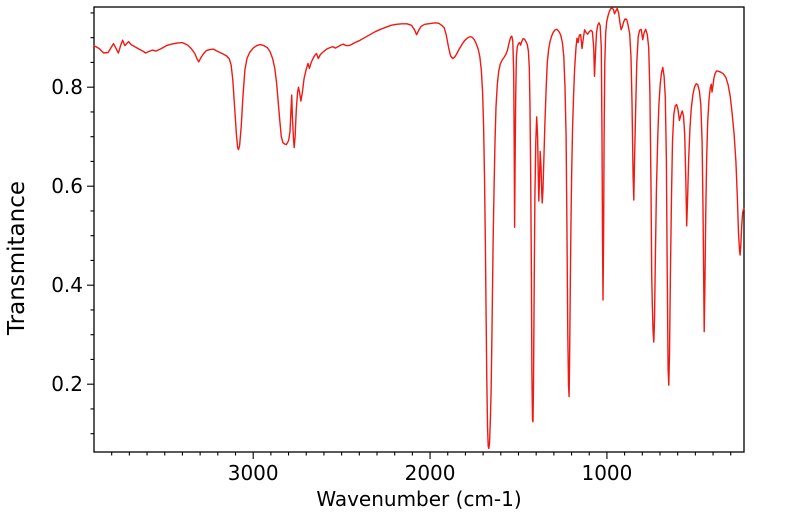  Describe the element at coordinates (67, 186) in the screenshot. I see `svg-text: 0.6` at that location.